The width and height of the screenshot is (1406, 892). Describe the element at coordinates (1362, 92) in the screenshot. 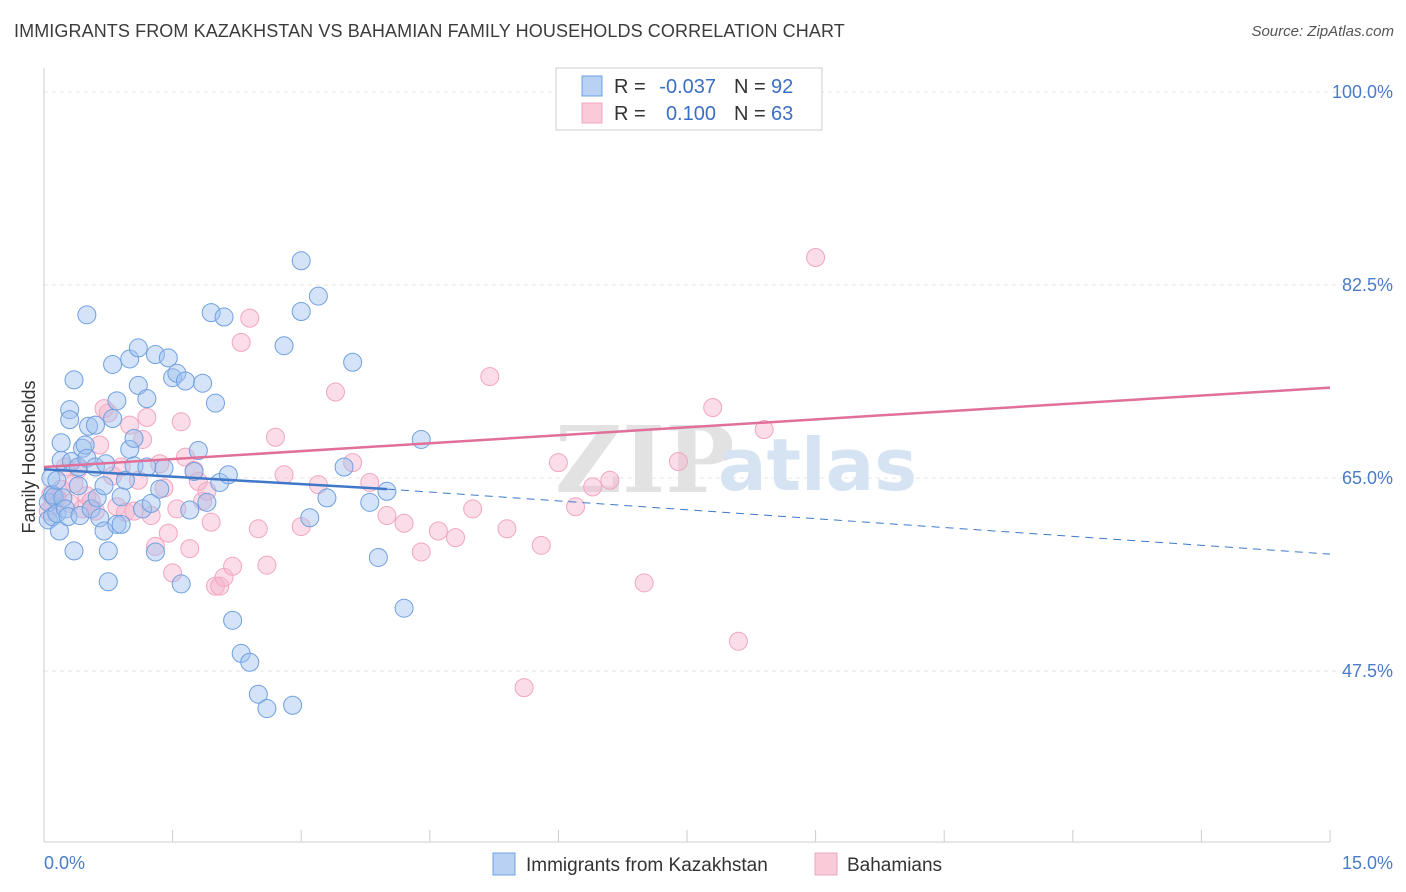

I see `y-tick-label-0: 100.0%` at that location.